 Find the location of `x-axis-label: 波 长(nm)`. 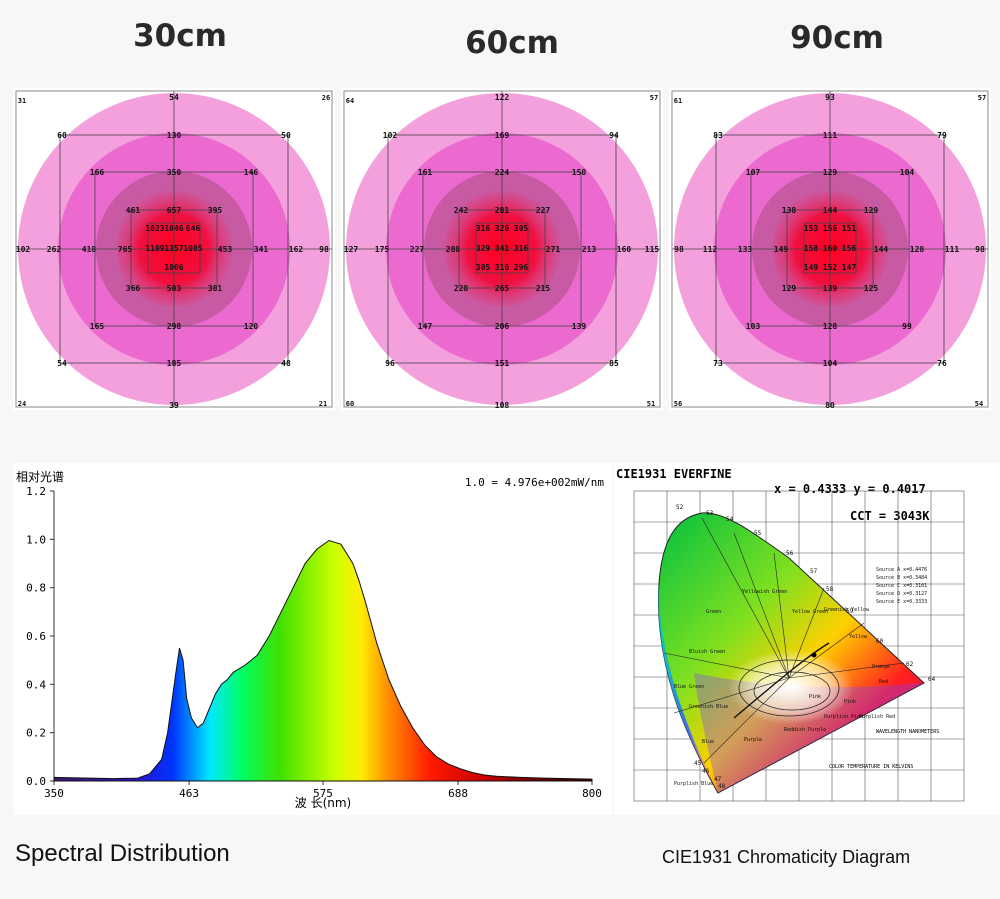

x-axis-label: 波 长(nm) is located at coordinates (323, 803).